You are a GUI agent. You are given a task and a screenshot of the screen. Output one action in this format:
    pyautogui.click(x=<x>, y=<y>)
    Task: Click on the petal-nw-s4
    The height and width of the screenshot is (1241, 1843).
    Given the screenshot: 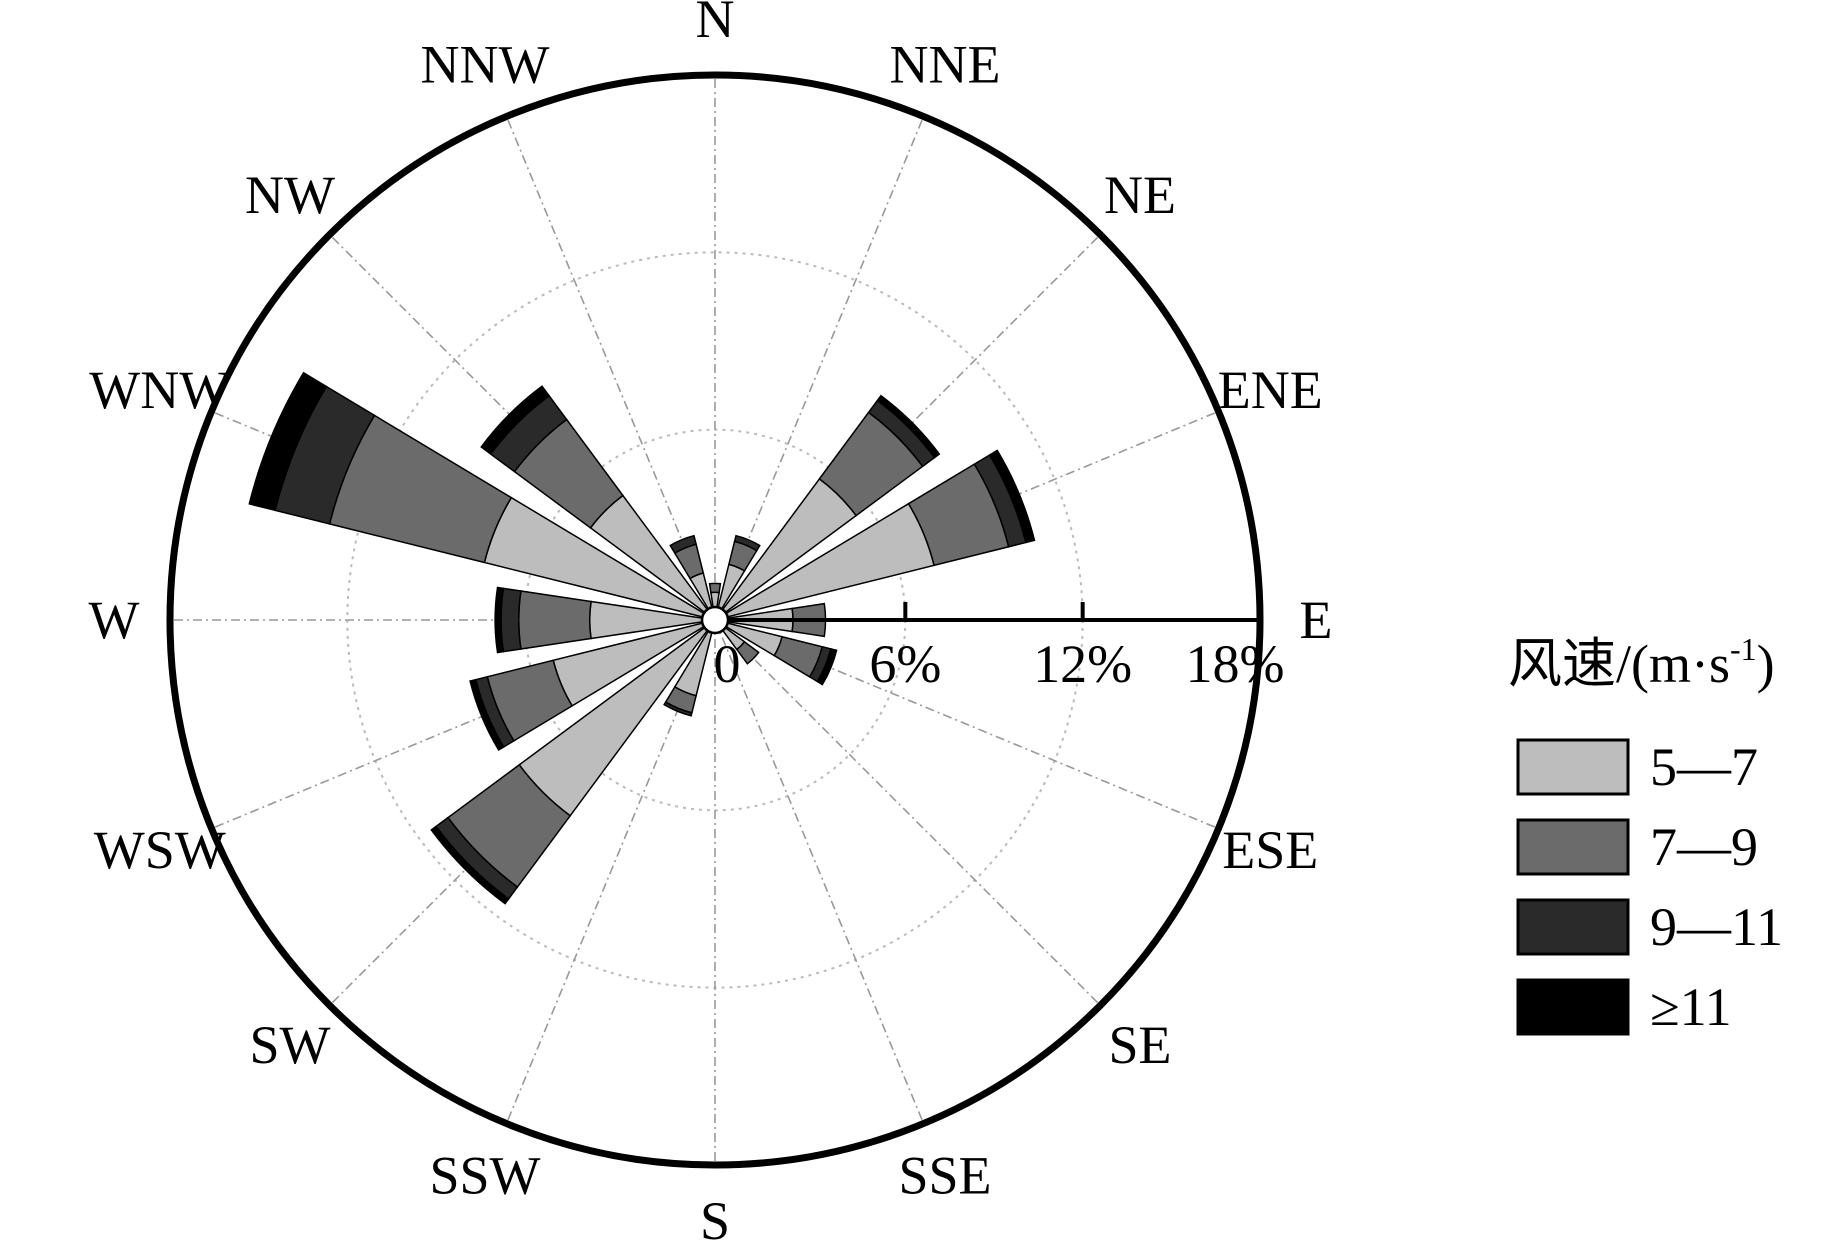 What is the action you would take?
    pyautogui.click(x=515, y=420)
    